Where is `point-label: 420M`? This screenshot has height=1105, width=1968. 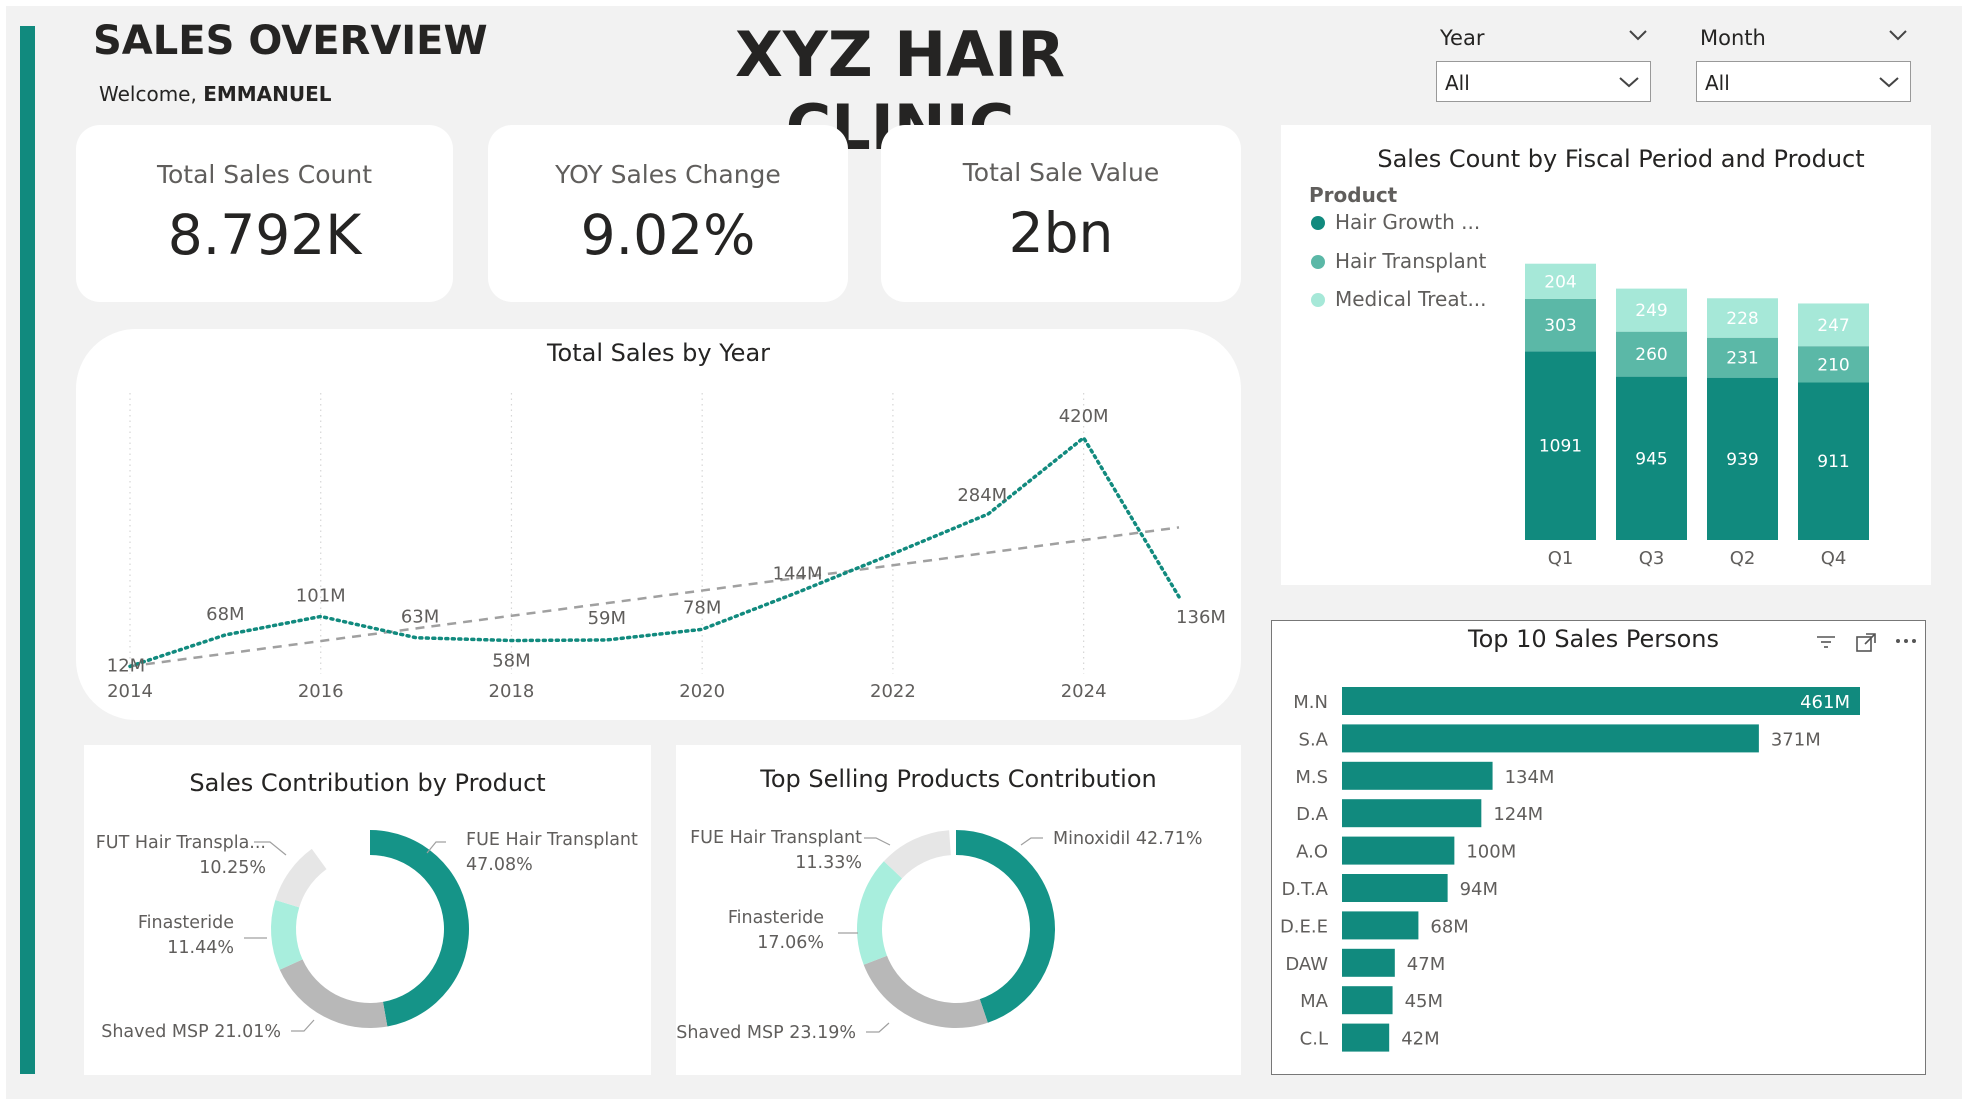
point-label: 420M is located at coordinates (1084, 416).